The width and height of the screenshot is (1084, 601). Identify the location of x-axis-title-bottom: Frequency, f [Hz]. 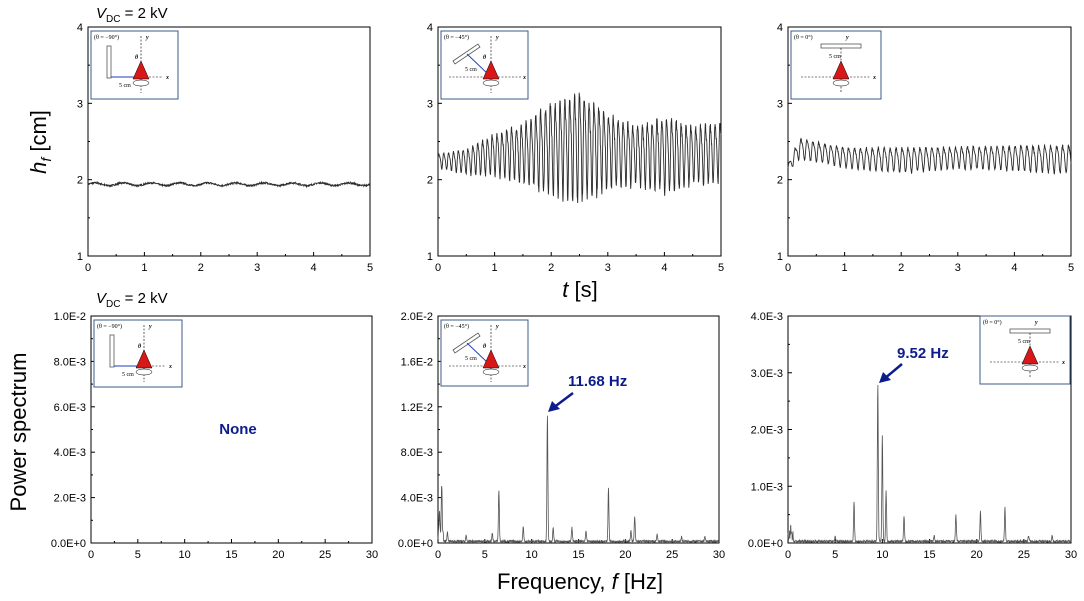
(580, 581).